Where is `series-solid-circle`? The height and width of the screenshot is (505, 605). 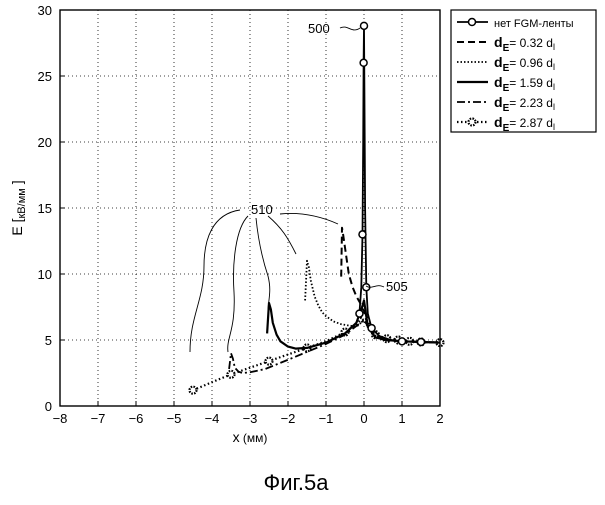
series-solid-circle is located at coordinates (398, 183).